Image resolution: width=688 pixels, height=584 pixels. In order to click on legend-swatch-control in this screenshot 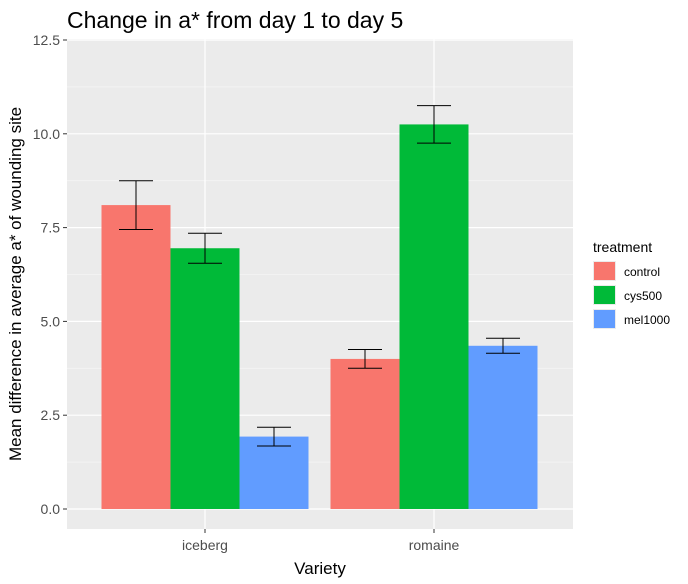, I will do `click(604, 271)`.